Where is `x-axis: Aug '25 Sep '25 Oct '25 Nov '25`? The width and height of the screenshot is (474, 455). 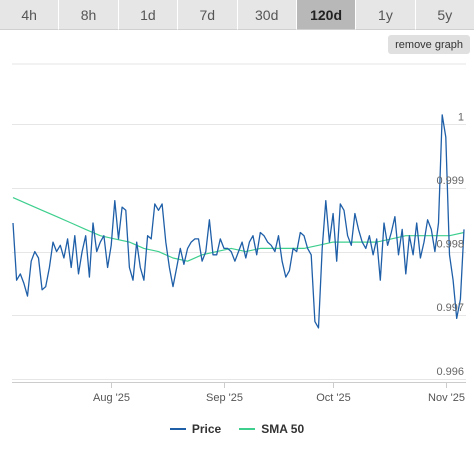
x-axis: Aug '25 Sep '25 Oct '25 Nov '25 is located at coordinates (239, 393).